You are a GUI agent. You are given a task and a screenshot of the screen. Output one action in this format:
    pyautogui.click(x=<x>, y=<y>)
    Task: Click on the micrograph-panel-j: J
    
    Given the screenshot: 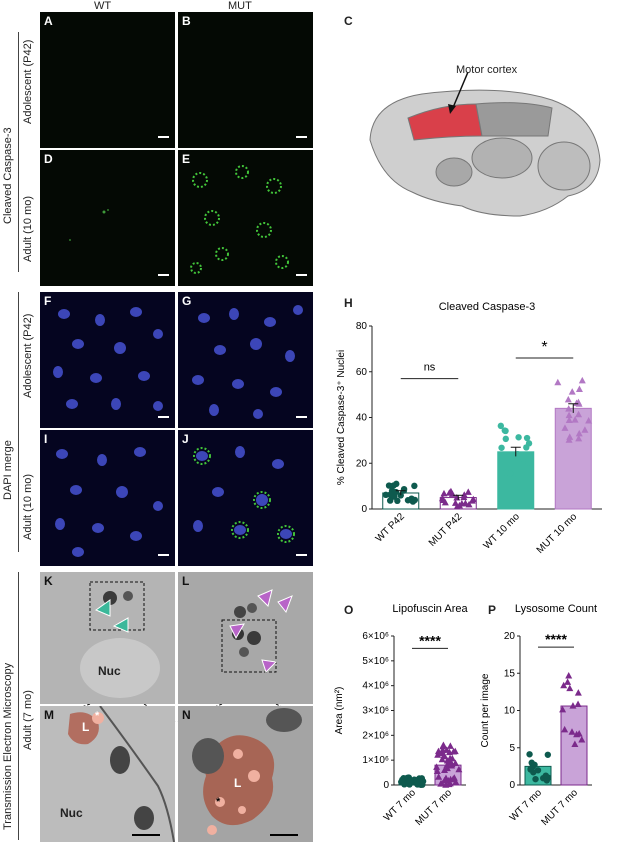 What is the action you would take?
    pyautogui.click(x=245, y=498)
    